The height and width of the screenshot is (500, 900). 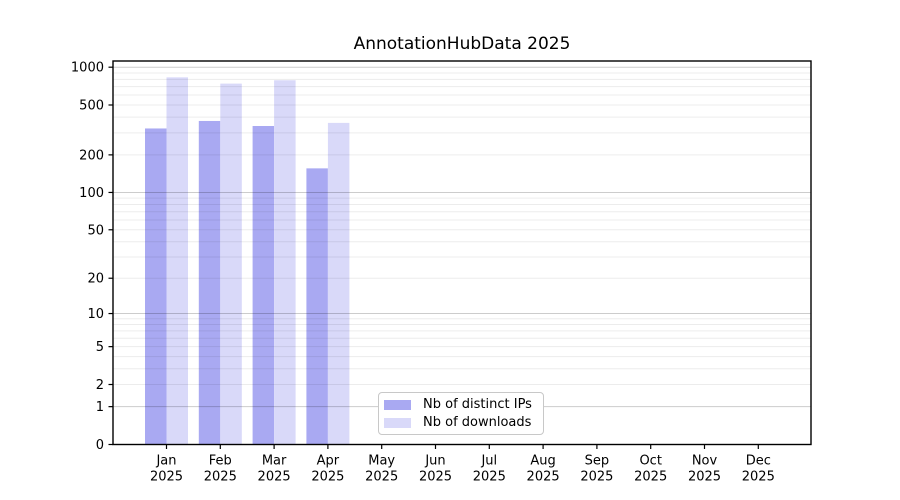 I want to click on x-tick-label-month: Apr, so click(x=328, y=461).